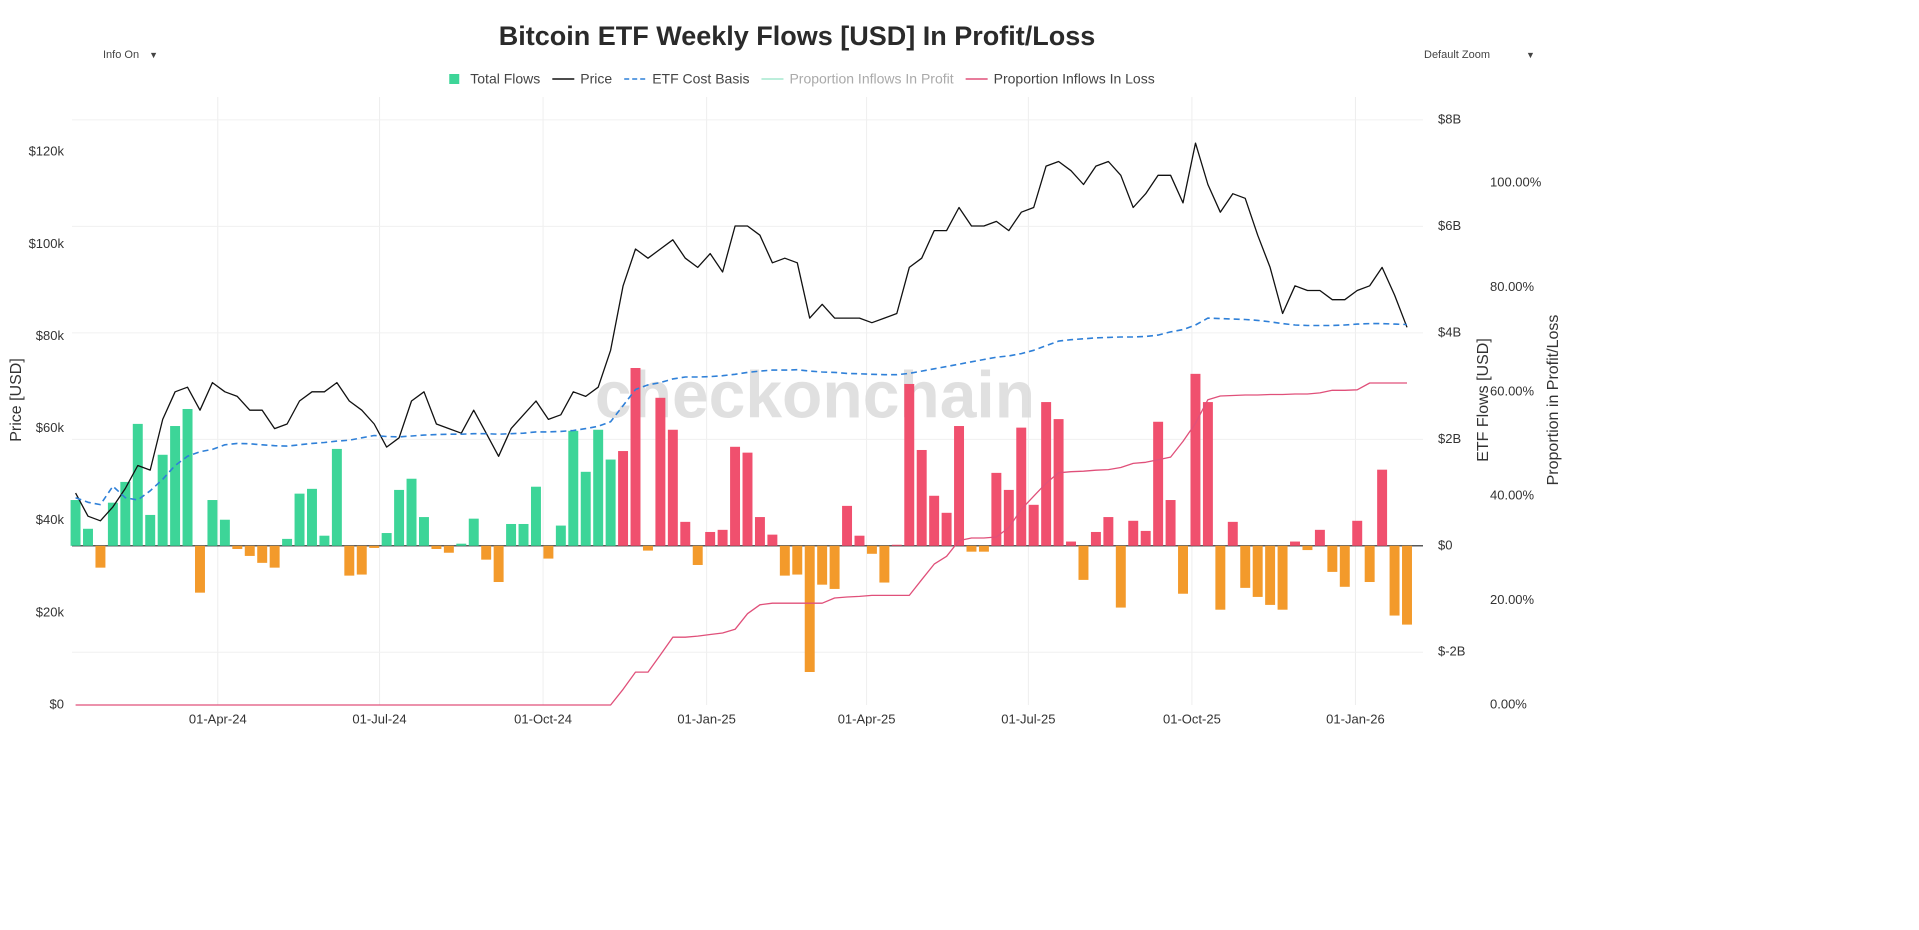  I want to click on legend-label: Proportion Inflows In Profit, so click(871, 79).